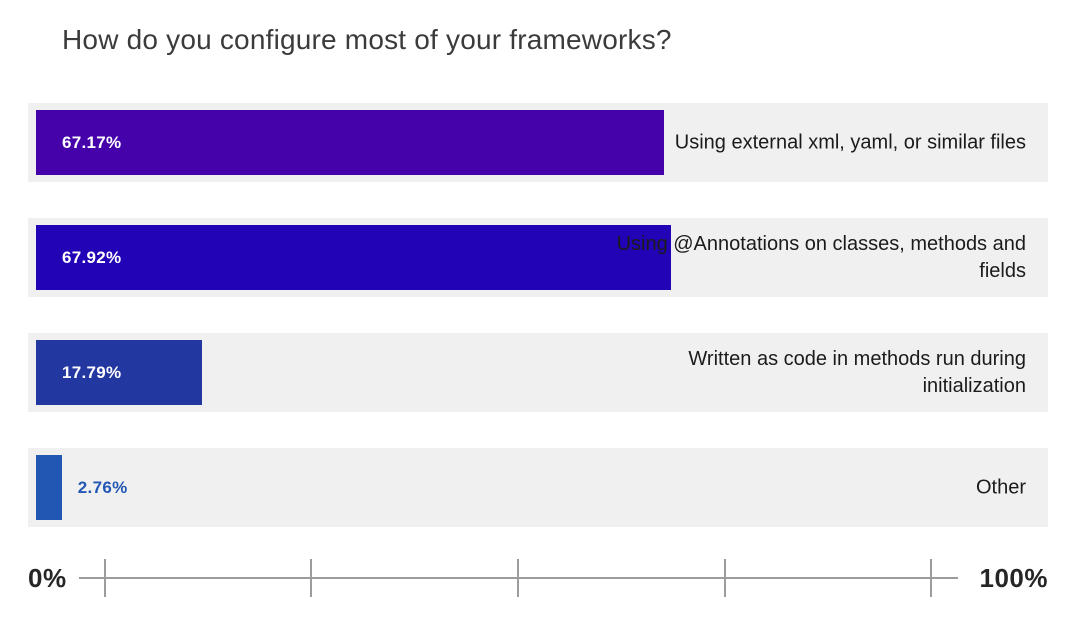 The image size is (1080, 636). I want to click on bar: 67.17%, so click(350, 142).